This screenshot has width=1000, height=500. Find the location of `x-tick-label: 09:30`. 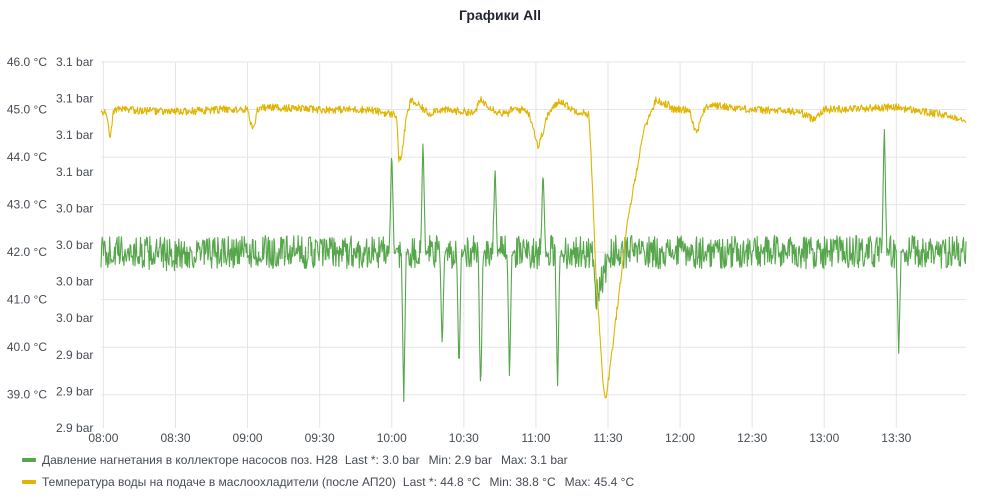

x-tick-label: 09:30 is located at coordinates (320, 438).